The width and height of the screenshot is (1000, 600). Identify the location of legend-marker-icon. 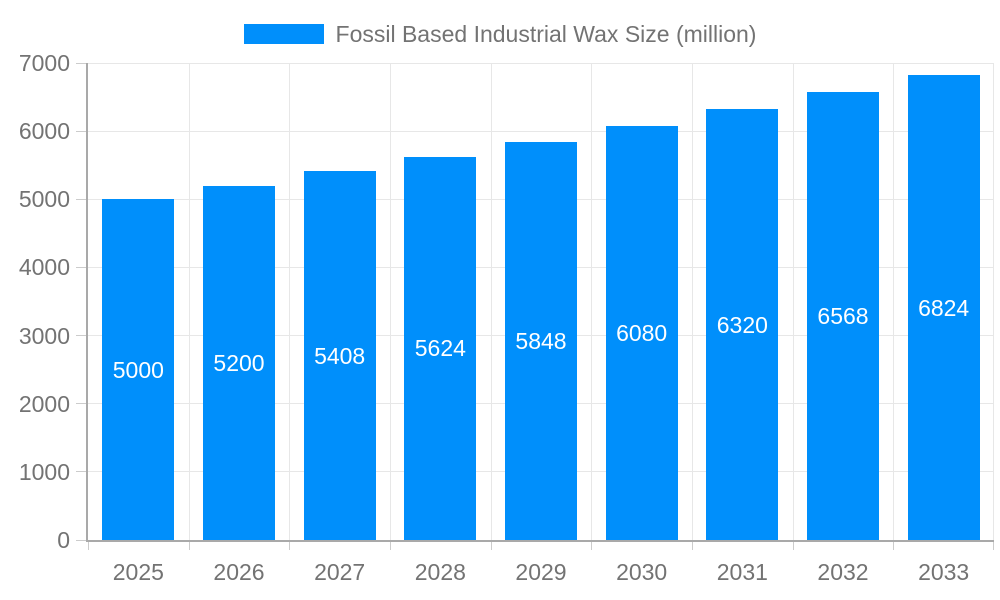
(283, 34).